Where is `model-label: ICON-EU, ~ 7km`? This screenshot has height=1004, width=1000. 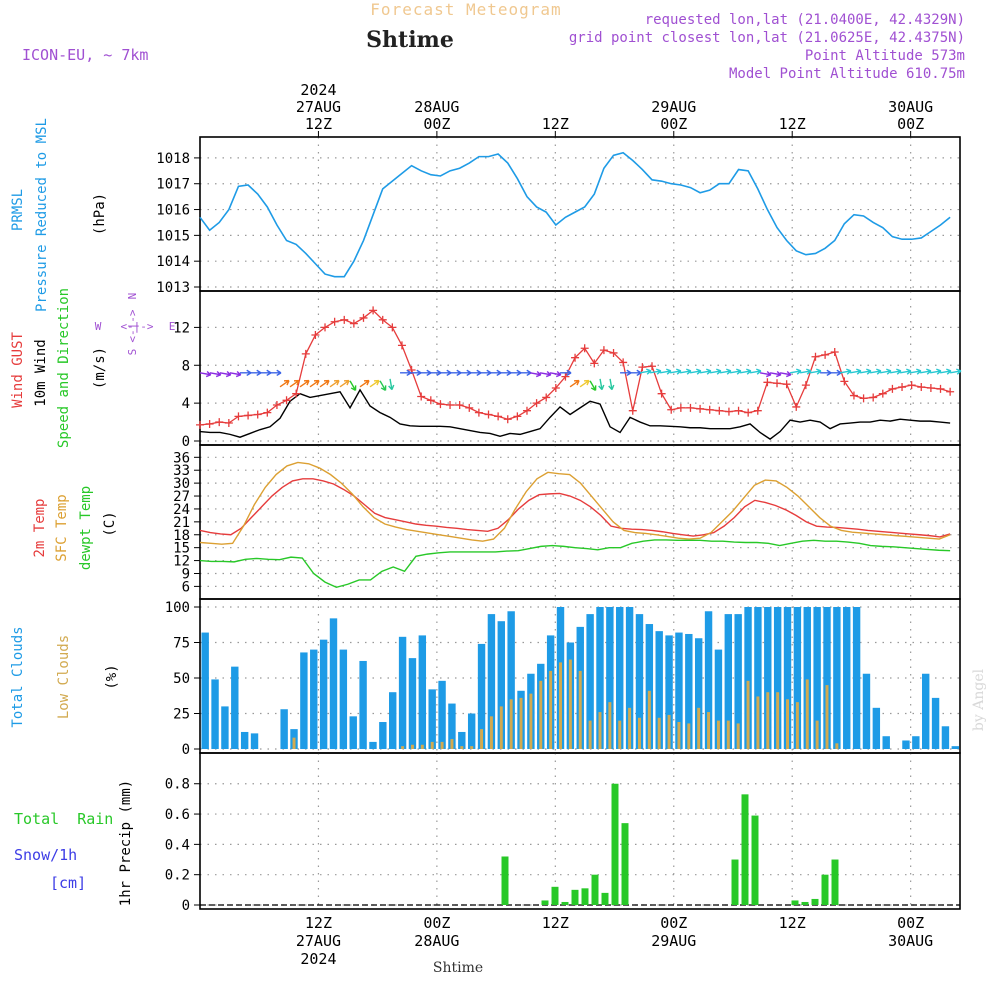
model-label: ICON-EU, ~ 7km is located at coordinates (85, 55).